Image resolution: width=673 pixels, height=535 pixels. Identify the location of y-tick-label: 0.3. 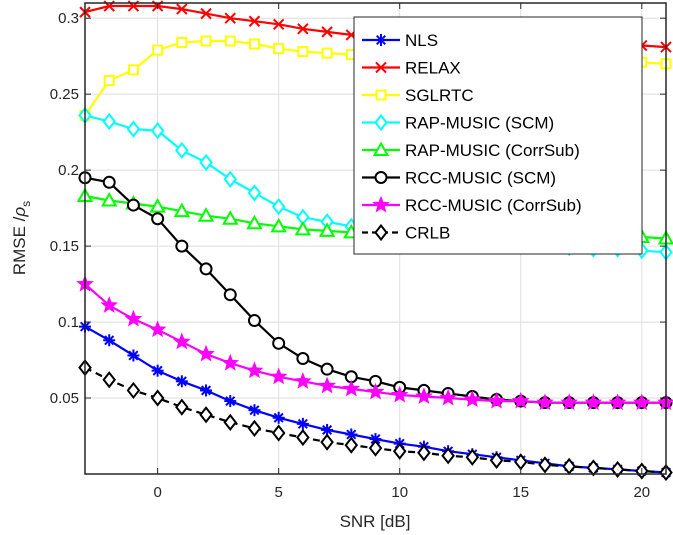
(68, 18).